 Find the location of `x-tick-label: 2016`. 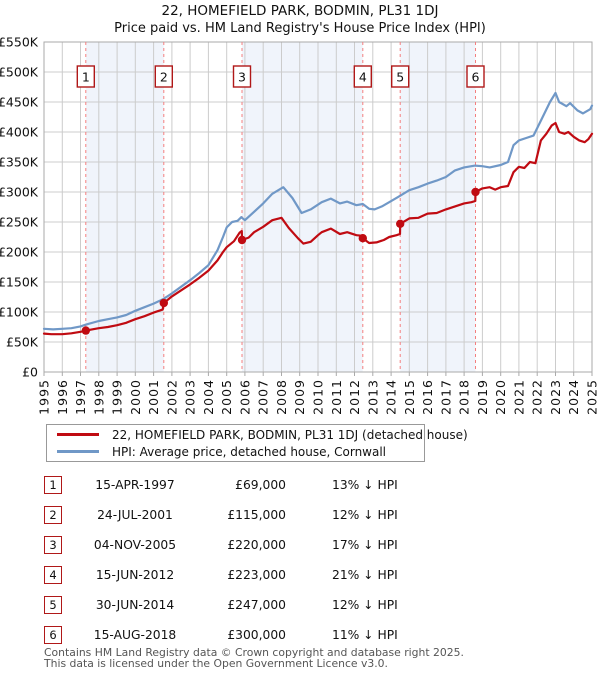

x-tick-label: 2016 is located at coordinates (427, 397).